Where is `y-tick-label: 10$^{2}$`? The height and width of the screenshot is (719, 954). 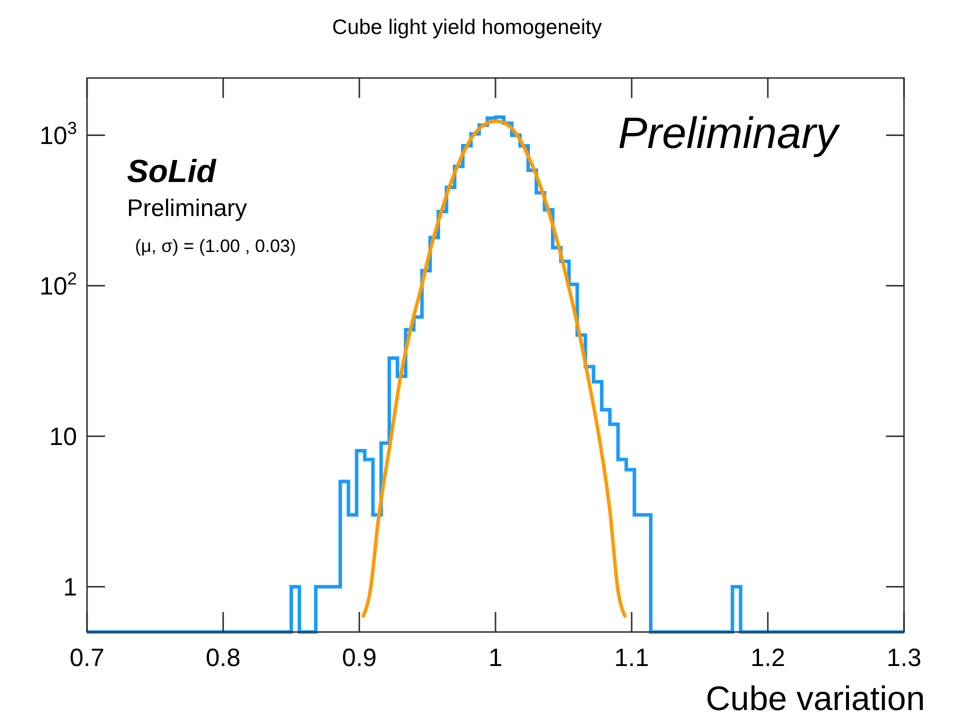
y-tick-label: 10$^{2}$ is located at coordinates (58, 284).